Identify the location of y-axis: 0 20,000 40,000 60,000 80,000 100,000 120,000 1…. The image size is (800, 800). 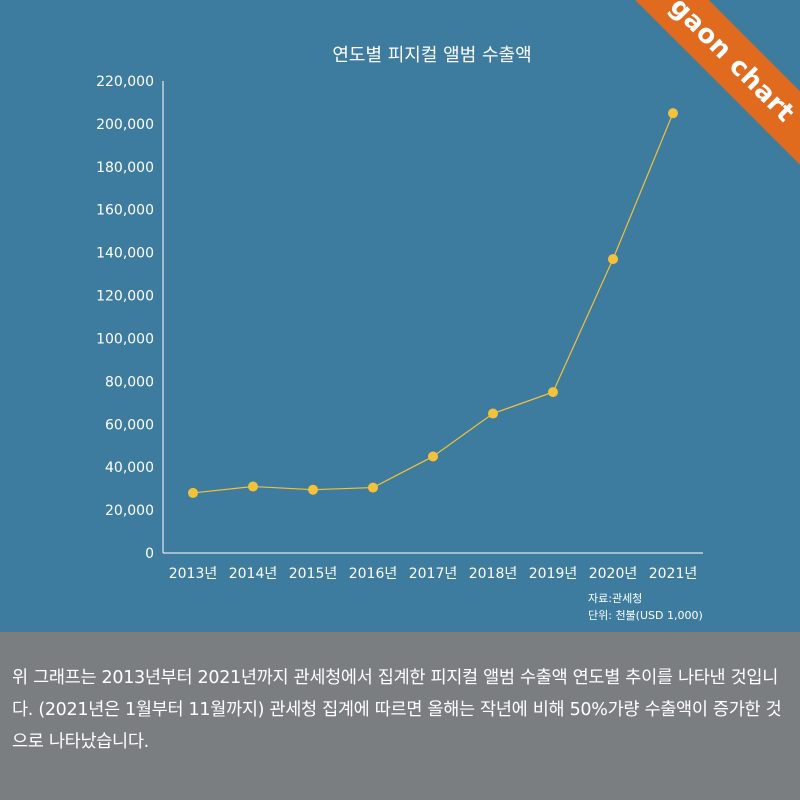
(130, 318).